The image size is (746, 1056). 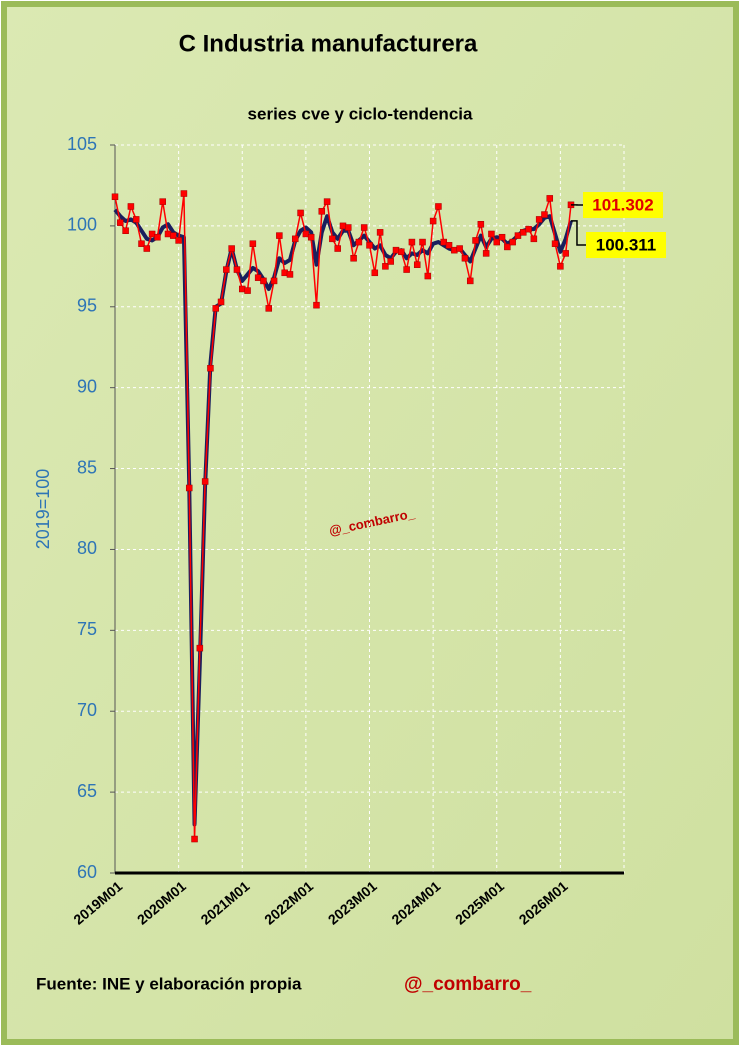 I want to click on y-tick-label: 75, so click(x=87, y=629).